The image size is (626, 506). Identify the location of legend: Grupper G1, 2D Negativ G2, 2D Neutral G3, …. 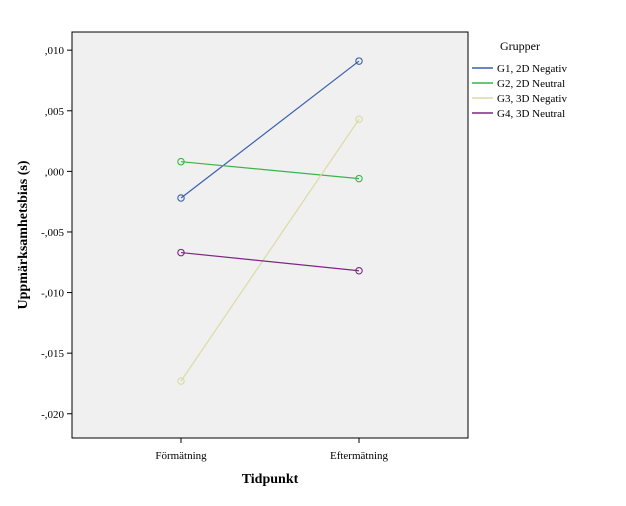
(519, 79).